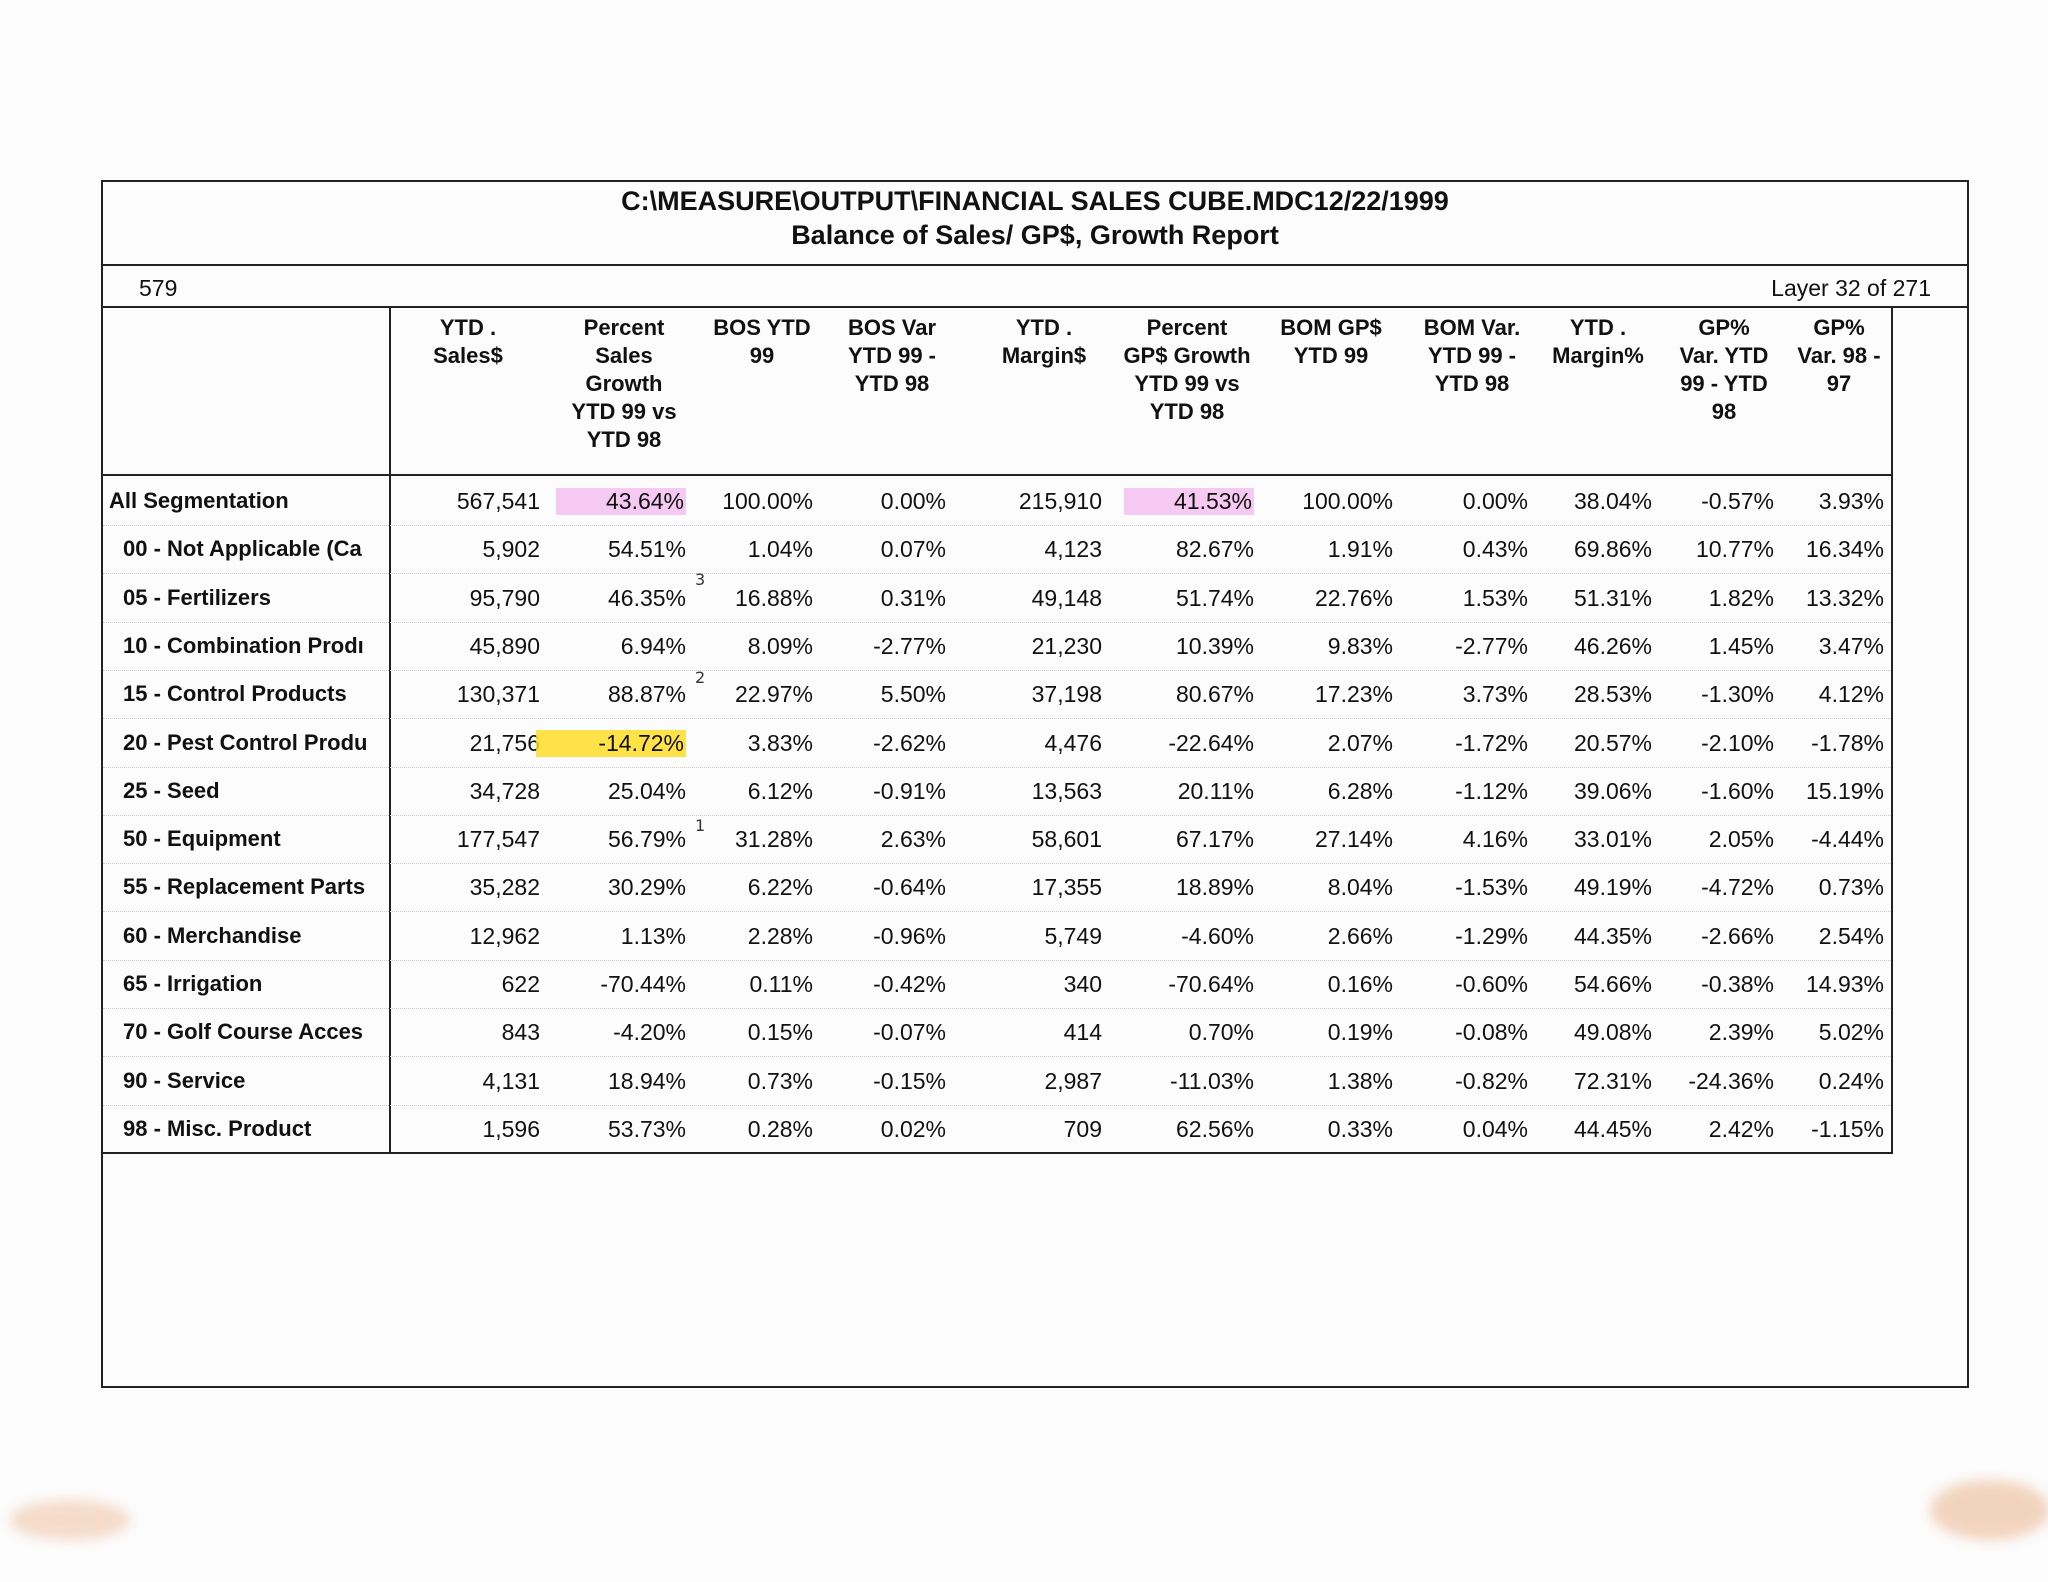  What do you see at coordinates (653, 935) in the screenshot?
I see `table-cell: 1.13%` at bounding box center [653, 935].